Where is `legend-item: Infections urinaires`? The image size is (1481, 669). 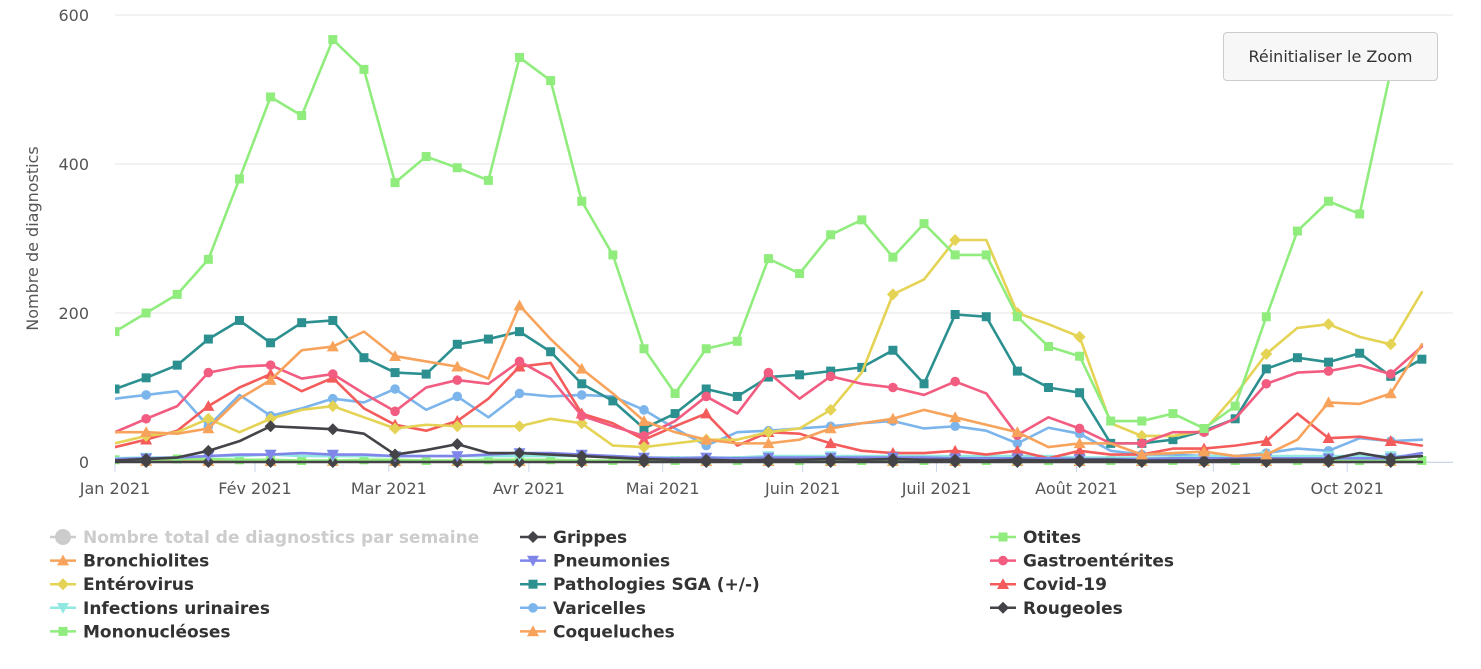 legend-item: Infections urinaires is located at coordinates (160, 609).